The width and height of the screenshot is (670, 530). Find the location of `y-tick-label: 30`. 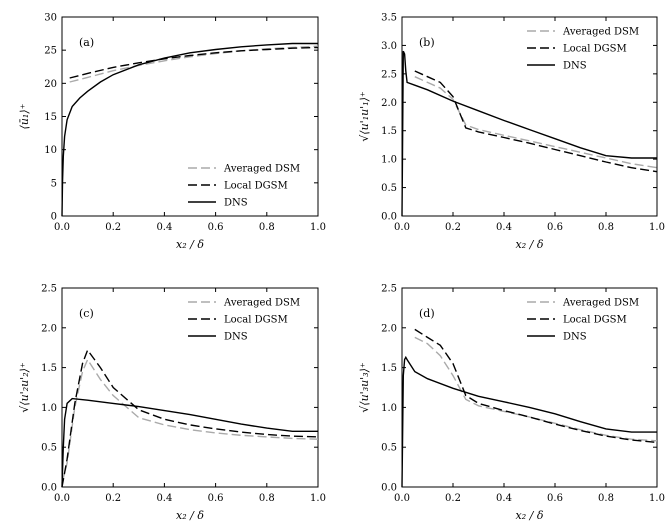

y-tick-label: 30 is located at coordinates (50, 18).